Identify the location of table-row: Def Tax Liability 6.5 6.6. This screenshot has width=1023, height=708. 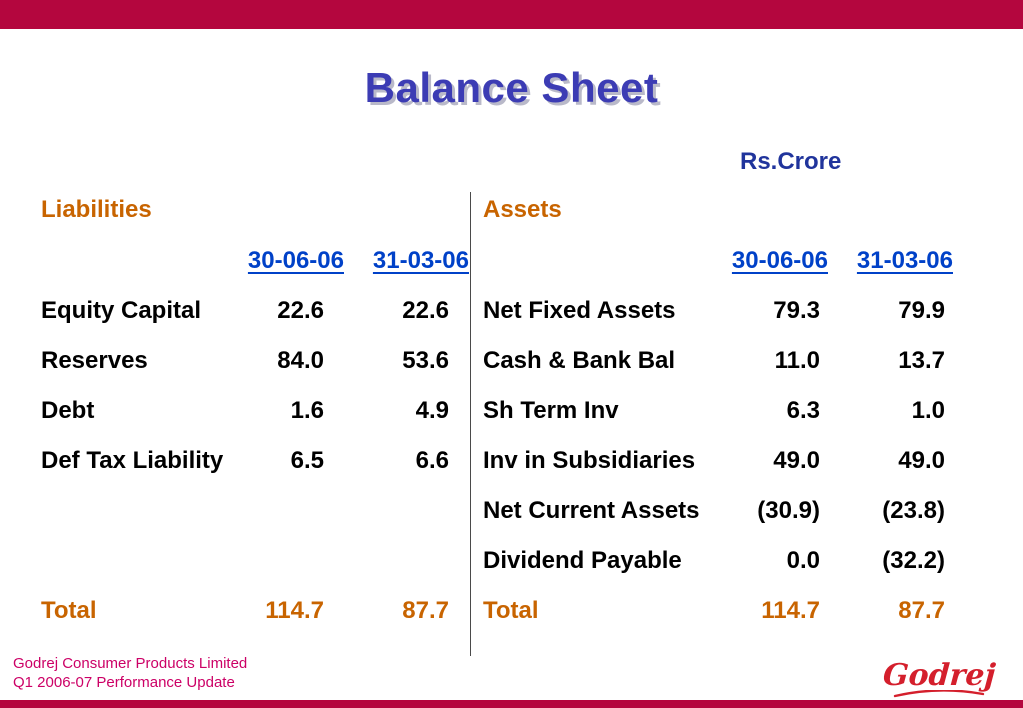
(255, 461).